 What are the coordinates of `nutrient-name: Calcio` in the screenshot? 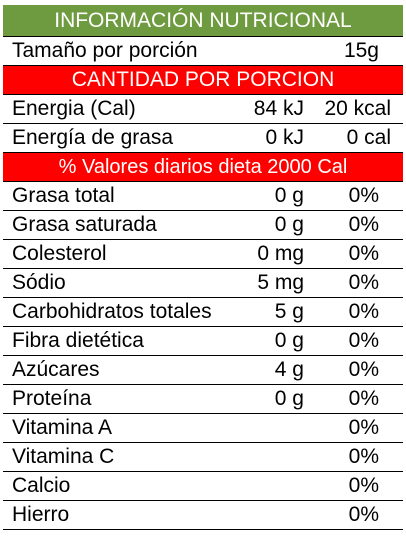 It's located at (41, 485).